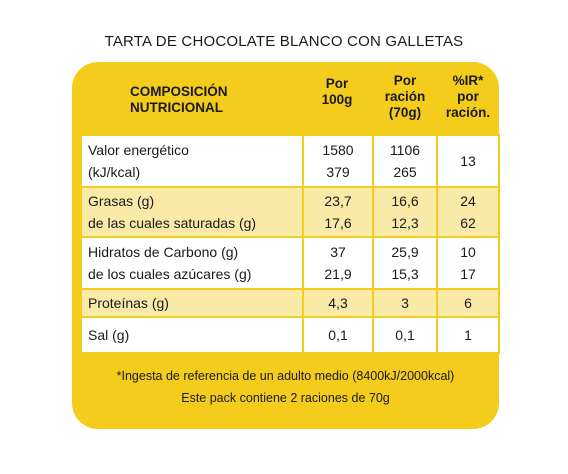  Describe the element at coordinates (285, 398) in the screenshot. I see `footnote-servings: Este pack contiene 2 raciones de 70g` at that location.